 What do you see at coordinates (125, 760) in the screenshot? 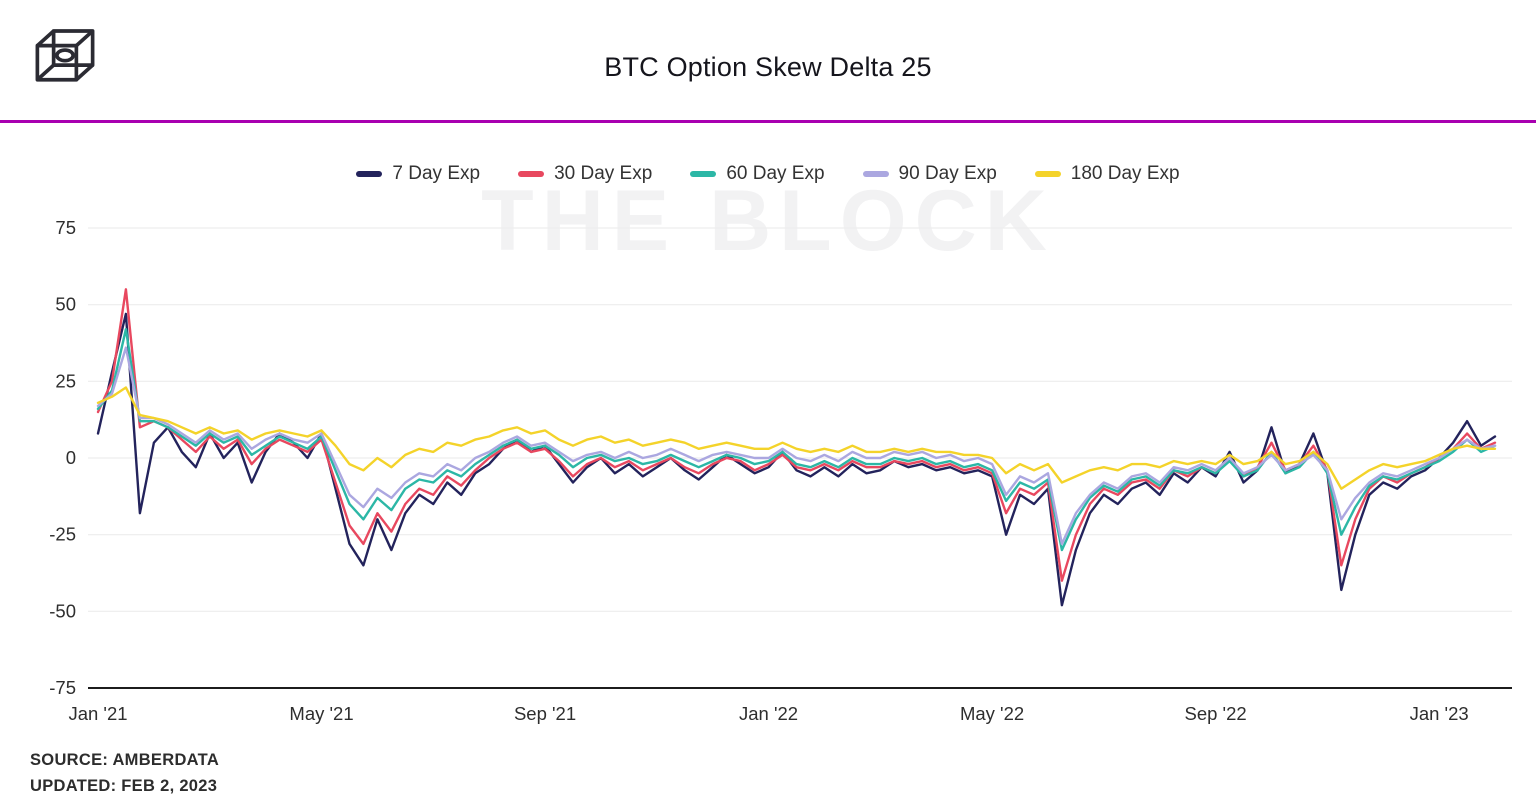
I see `source-label: SOURCE: AMBERDATA` at bounding box center [125, 760].